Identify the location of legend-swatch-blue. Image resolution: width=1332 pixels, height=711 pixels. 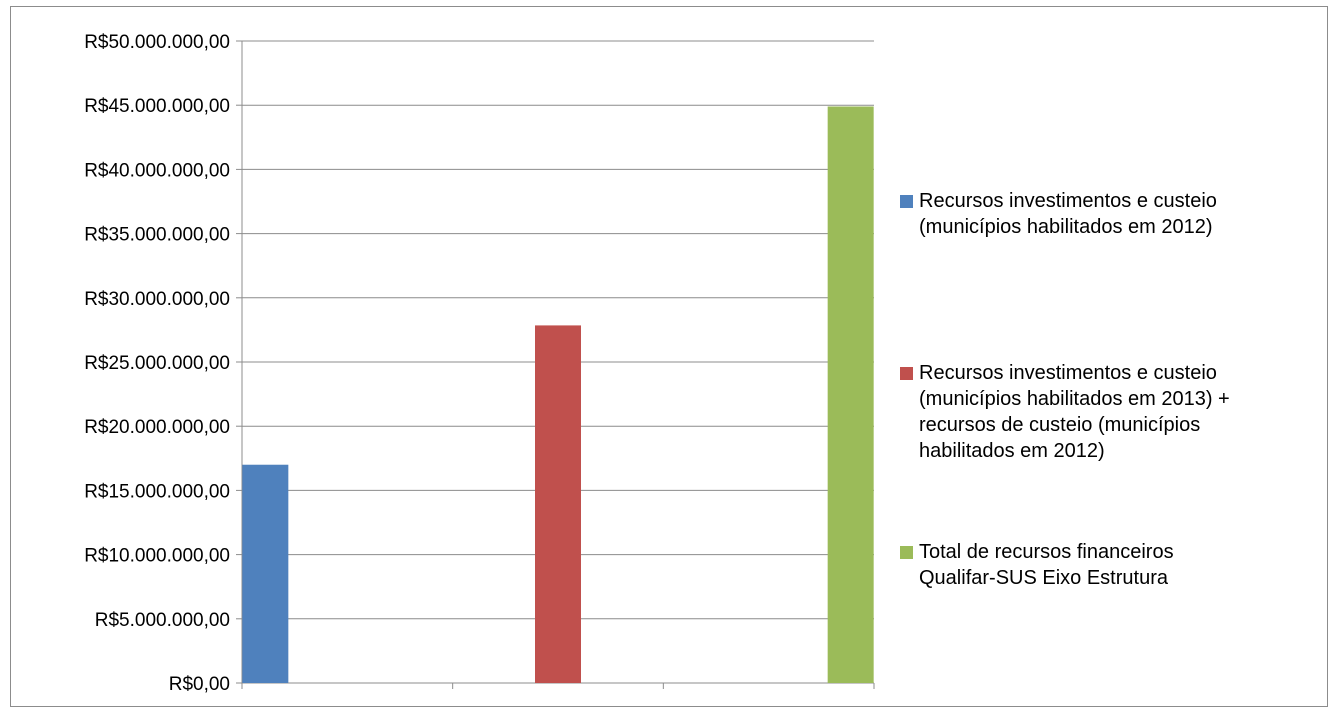
(906, 201).